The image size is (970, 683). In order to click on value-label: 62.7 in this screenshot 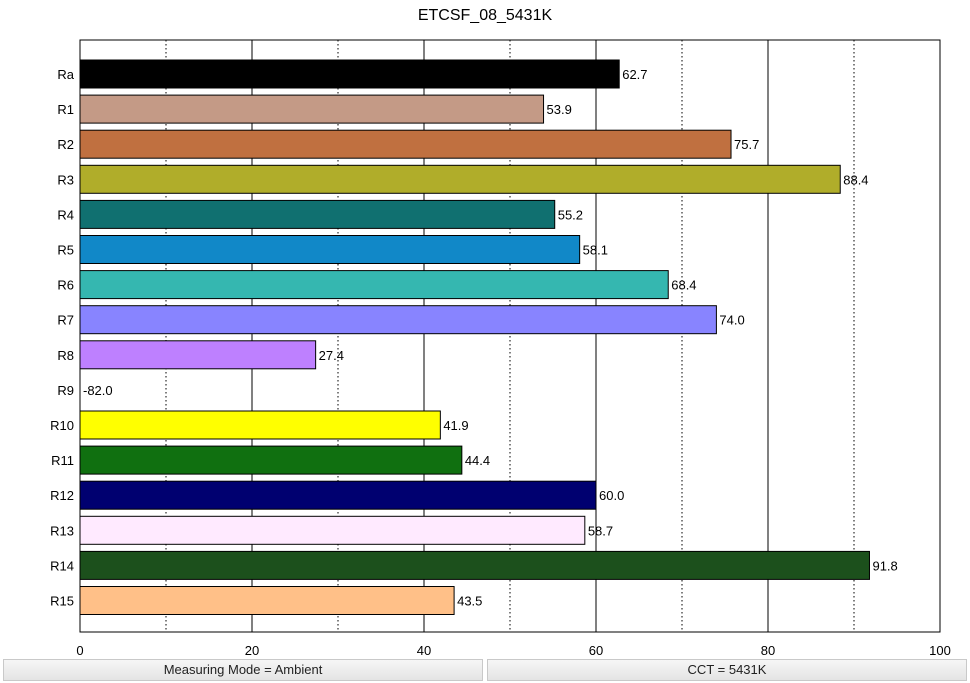, I will do `click(634, 74)`.